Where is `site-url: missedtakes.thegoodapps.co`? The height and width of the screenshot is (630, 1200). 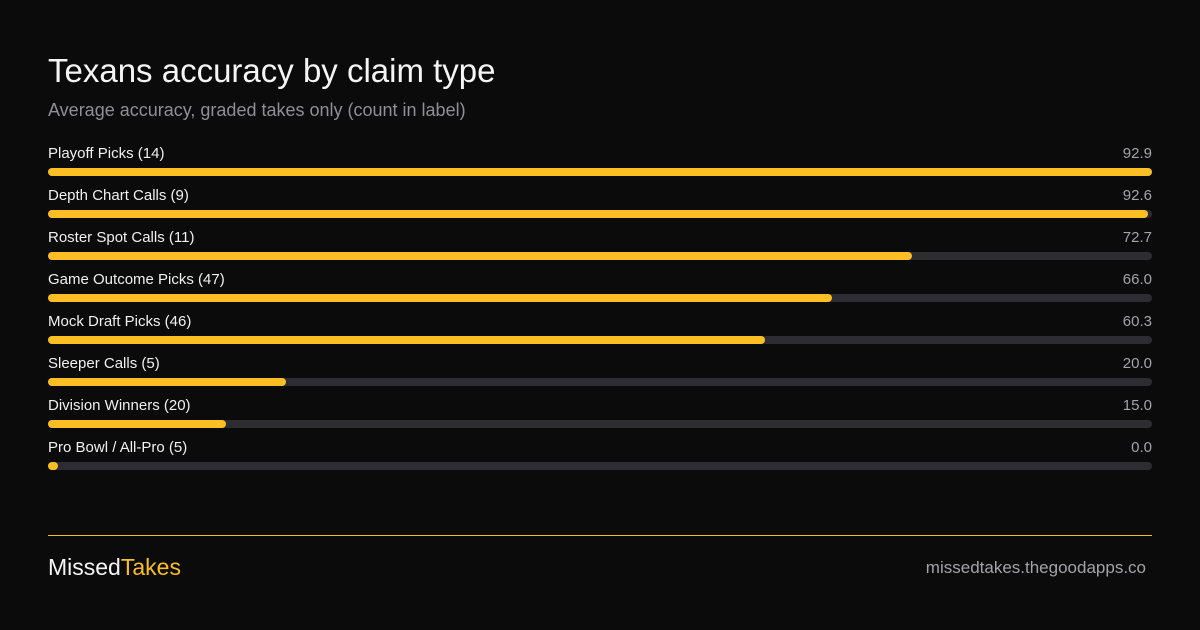 site-url: missedtakes.thegoodapps.co is located at coordinates (1035, 567).